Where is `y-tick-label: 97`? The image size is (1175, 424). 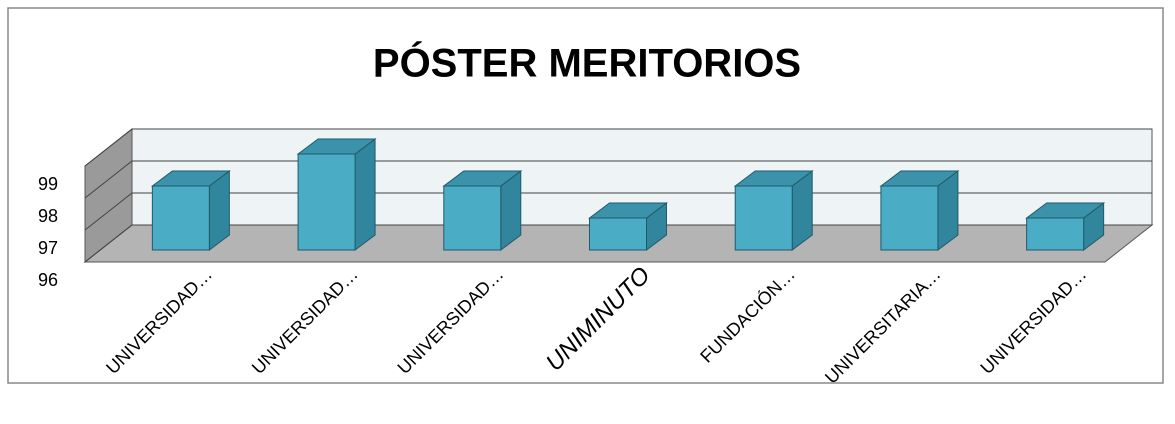
y-tick-label: 97 is located at coordinates (48, 248).